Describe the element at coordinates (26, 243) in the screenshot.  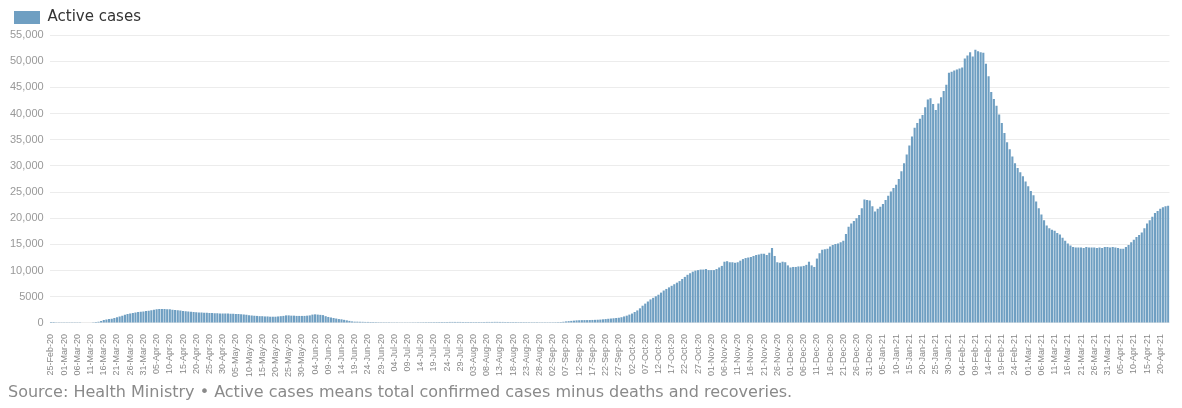
I see `y-tick-label: 15,000` at that location.